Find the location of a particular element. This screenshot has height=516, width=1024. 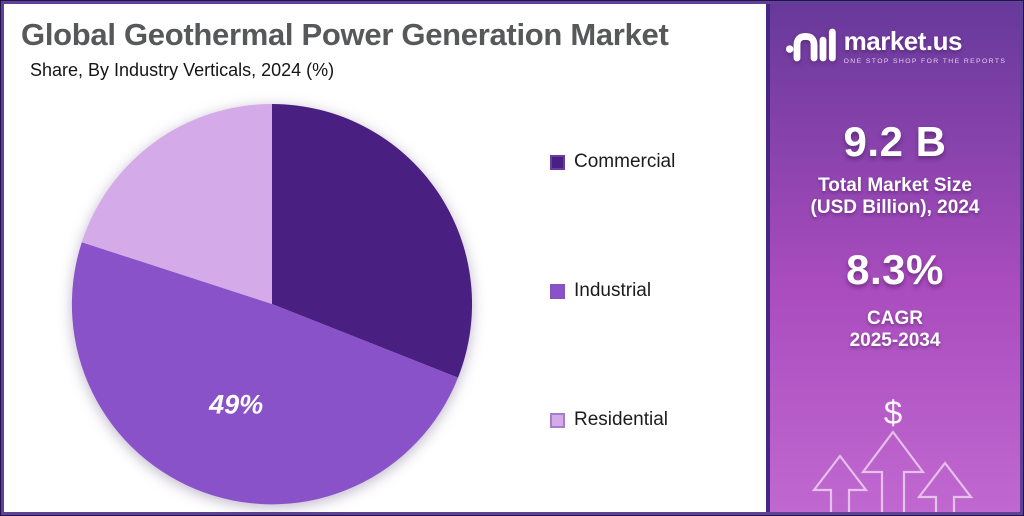

pie-slice-commercial is located at coordinates (372, 241).